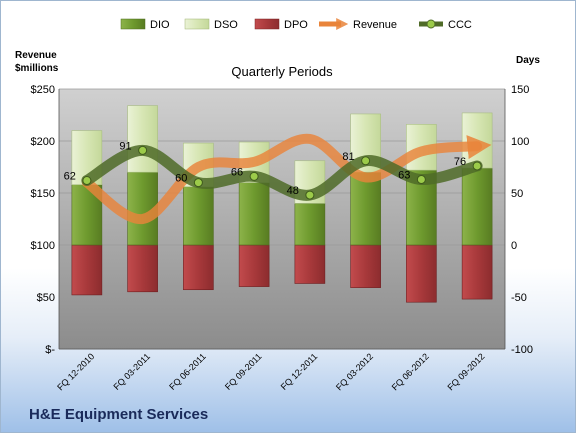  Describe the element at coordinates (348, 157) in the screenshot. I see `ccc-data-label: 81` at that location.